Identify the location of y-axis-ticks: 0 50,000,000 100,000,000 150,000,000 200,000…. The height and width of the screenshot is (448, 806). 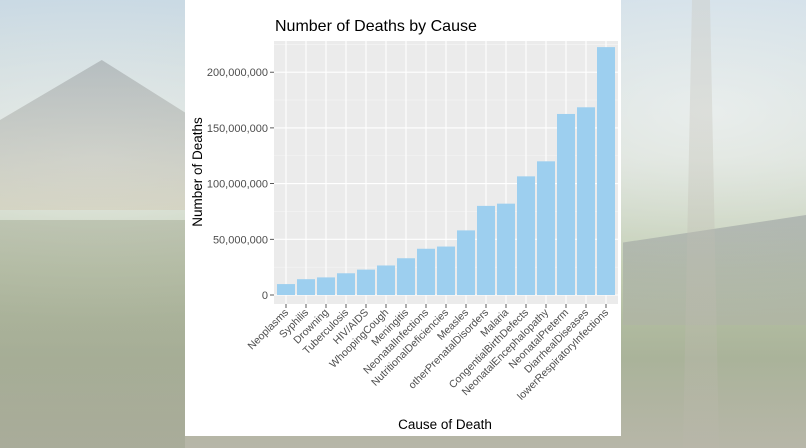
(240, 184).